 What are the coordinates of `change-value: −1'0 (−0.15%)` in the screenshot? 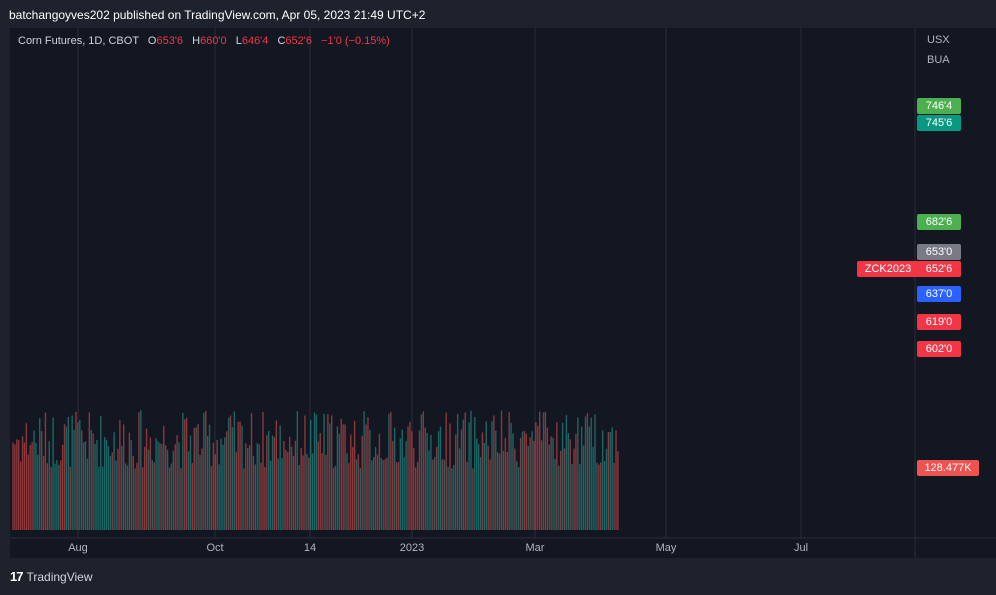 It's located at (355, 41).